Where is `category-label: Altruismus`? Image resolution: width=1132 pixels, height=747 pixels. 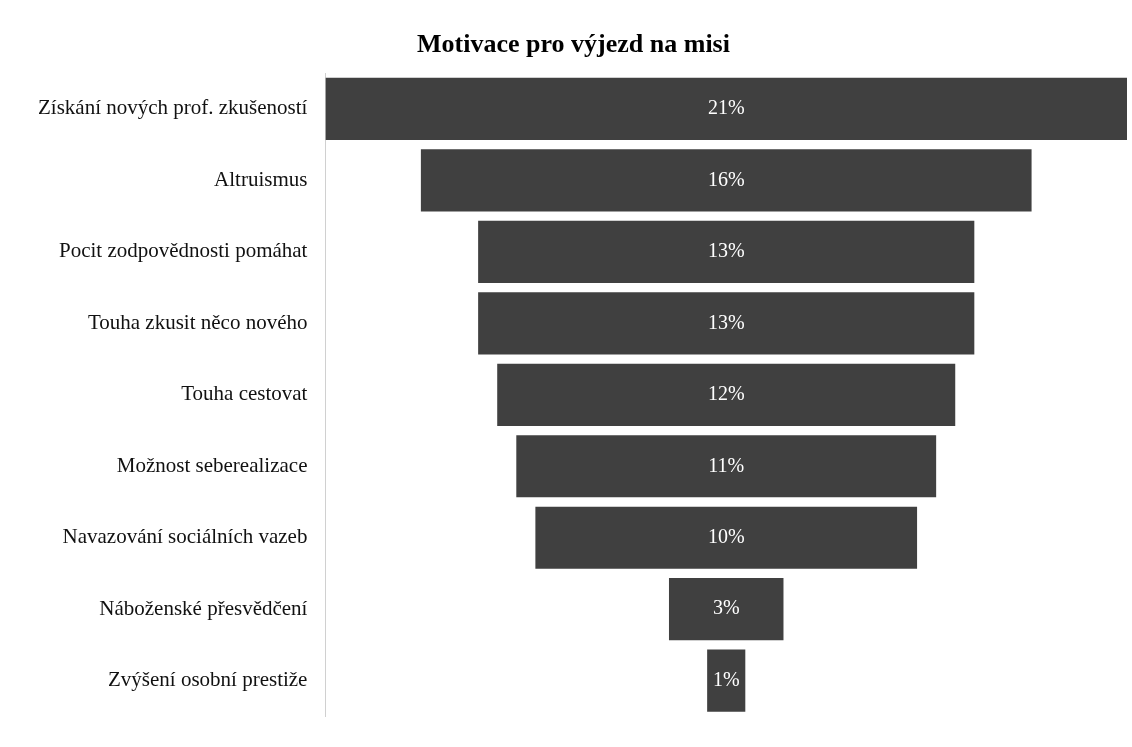
category-label: Altruismus is located at coordinates (261, 178).